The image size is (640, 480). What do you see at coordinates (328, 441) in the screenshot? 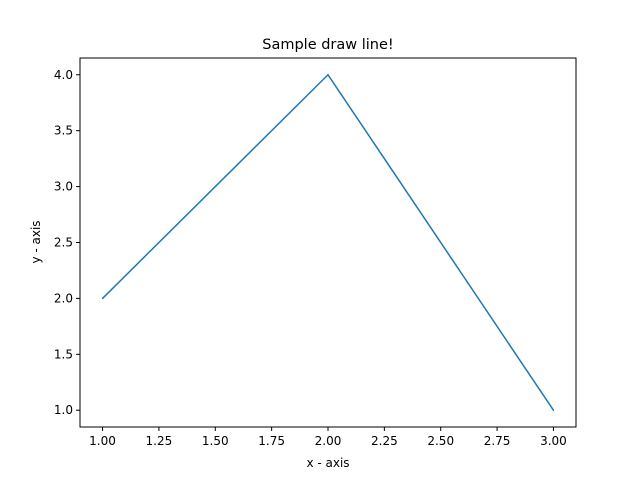
I see `x-tick-label: 2.00` at bounding box center [328, 441].